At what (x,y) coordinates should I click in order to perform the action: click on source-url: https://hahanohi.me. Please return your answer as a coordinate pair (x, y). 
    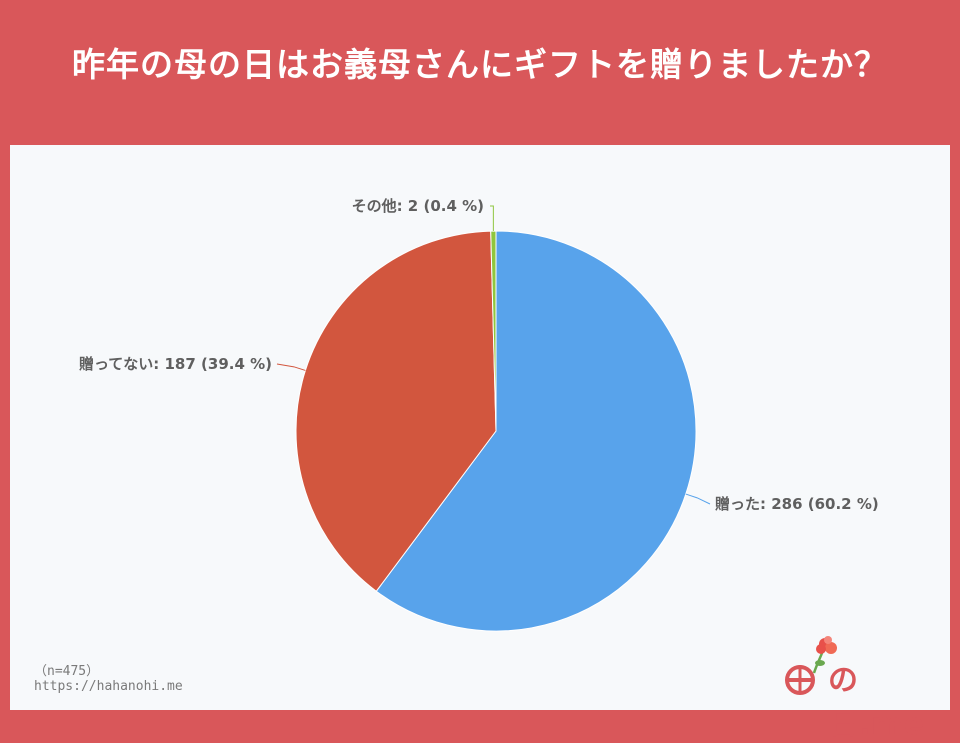
    Looking at the image, I should click on (108, 686).